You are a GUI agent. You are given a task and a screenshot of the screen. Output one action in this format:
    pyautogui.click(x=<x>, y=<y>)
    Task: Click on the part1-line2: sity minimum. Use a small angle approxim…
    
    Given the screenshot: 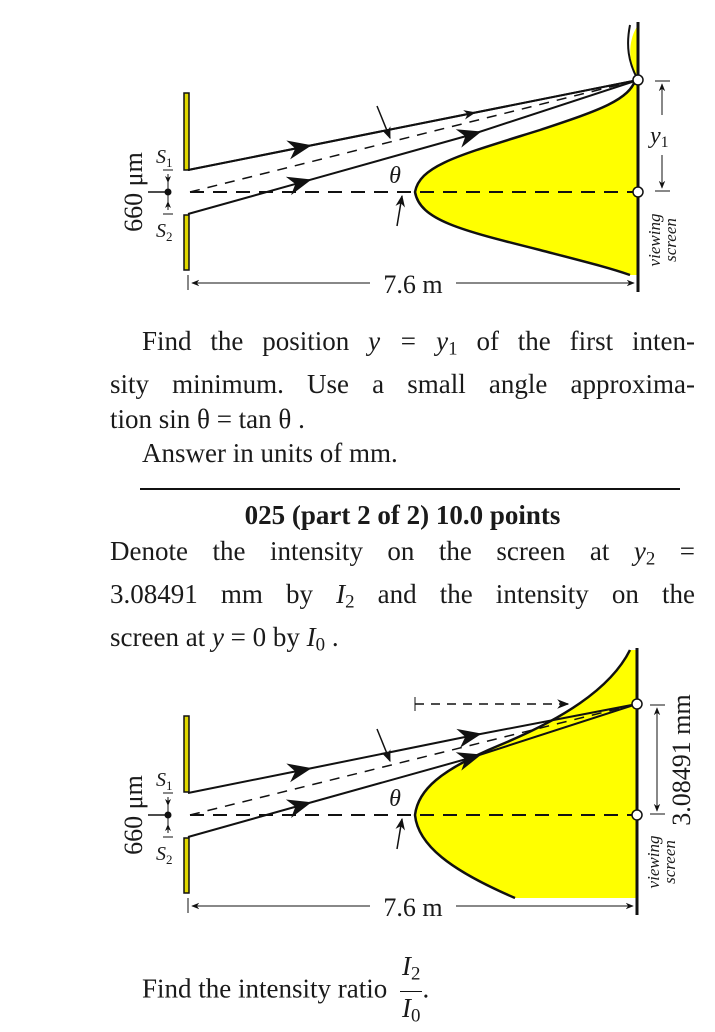 What is the action you would take?
    pyautogui.click(x=402, y=384)
    